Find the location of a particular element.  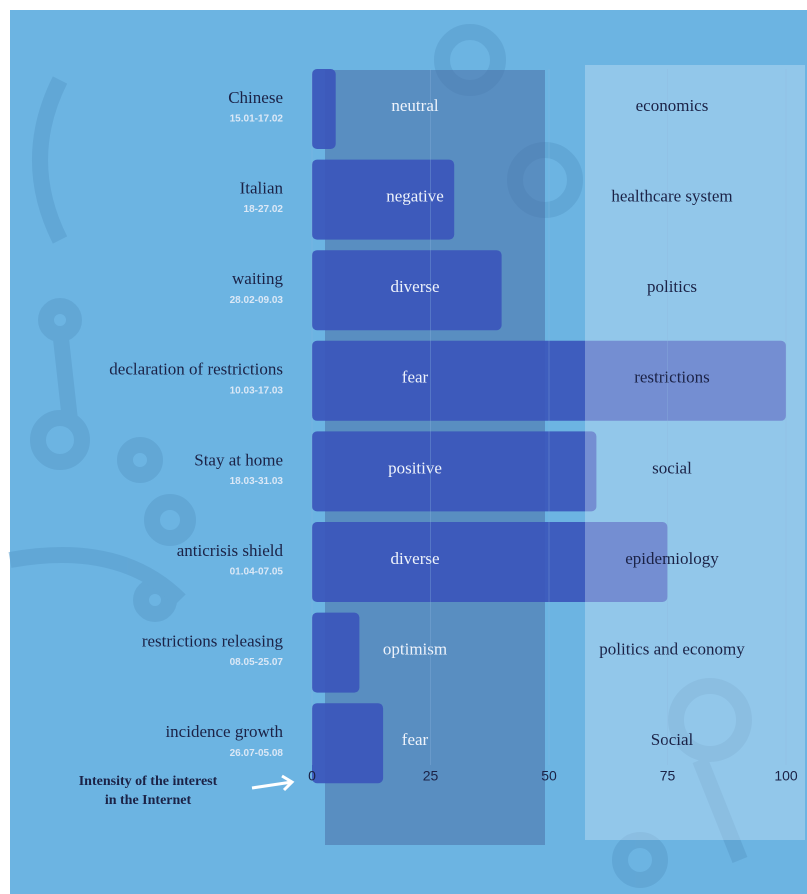

sentiment-label: optimism is located at coordinates (415, 649).